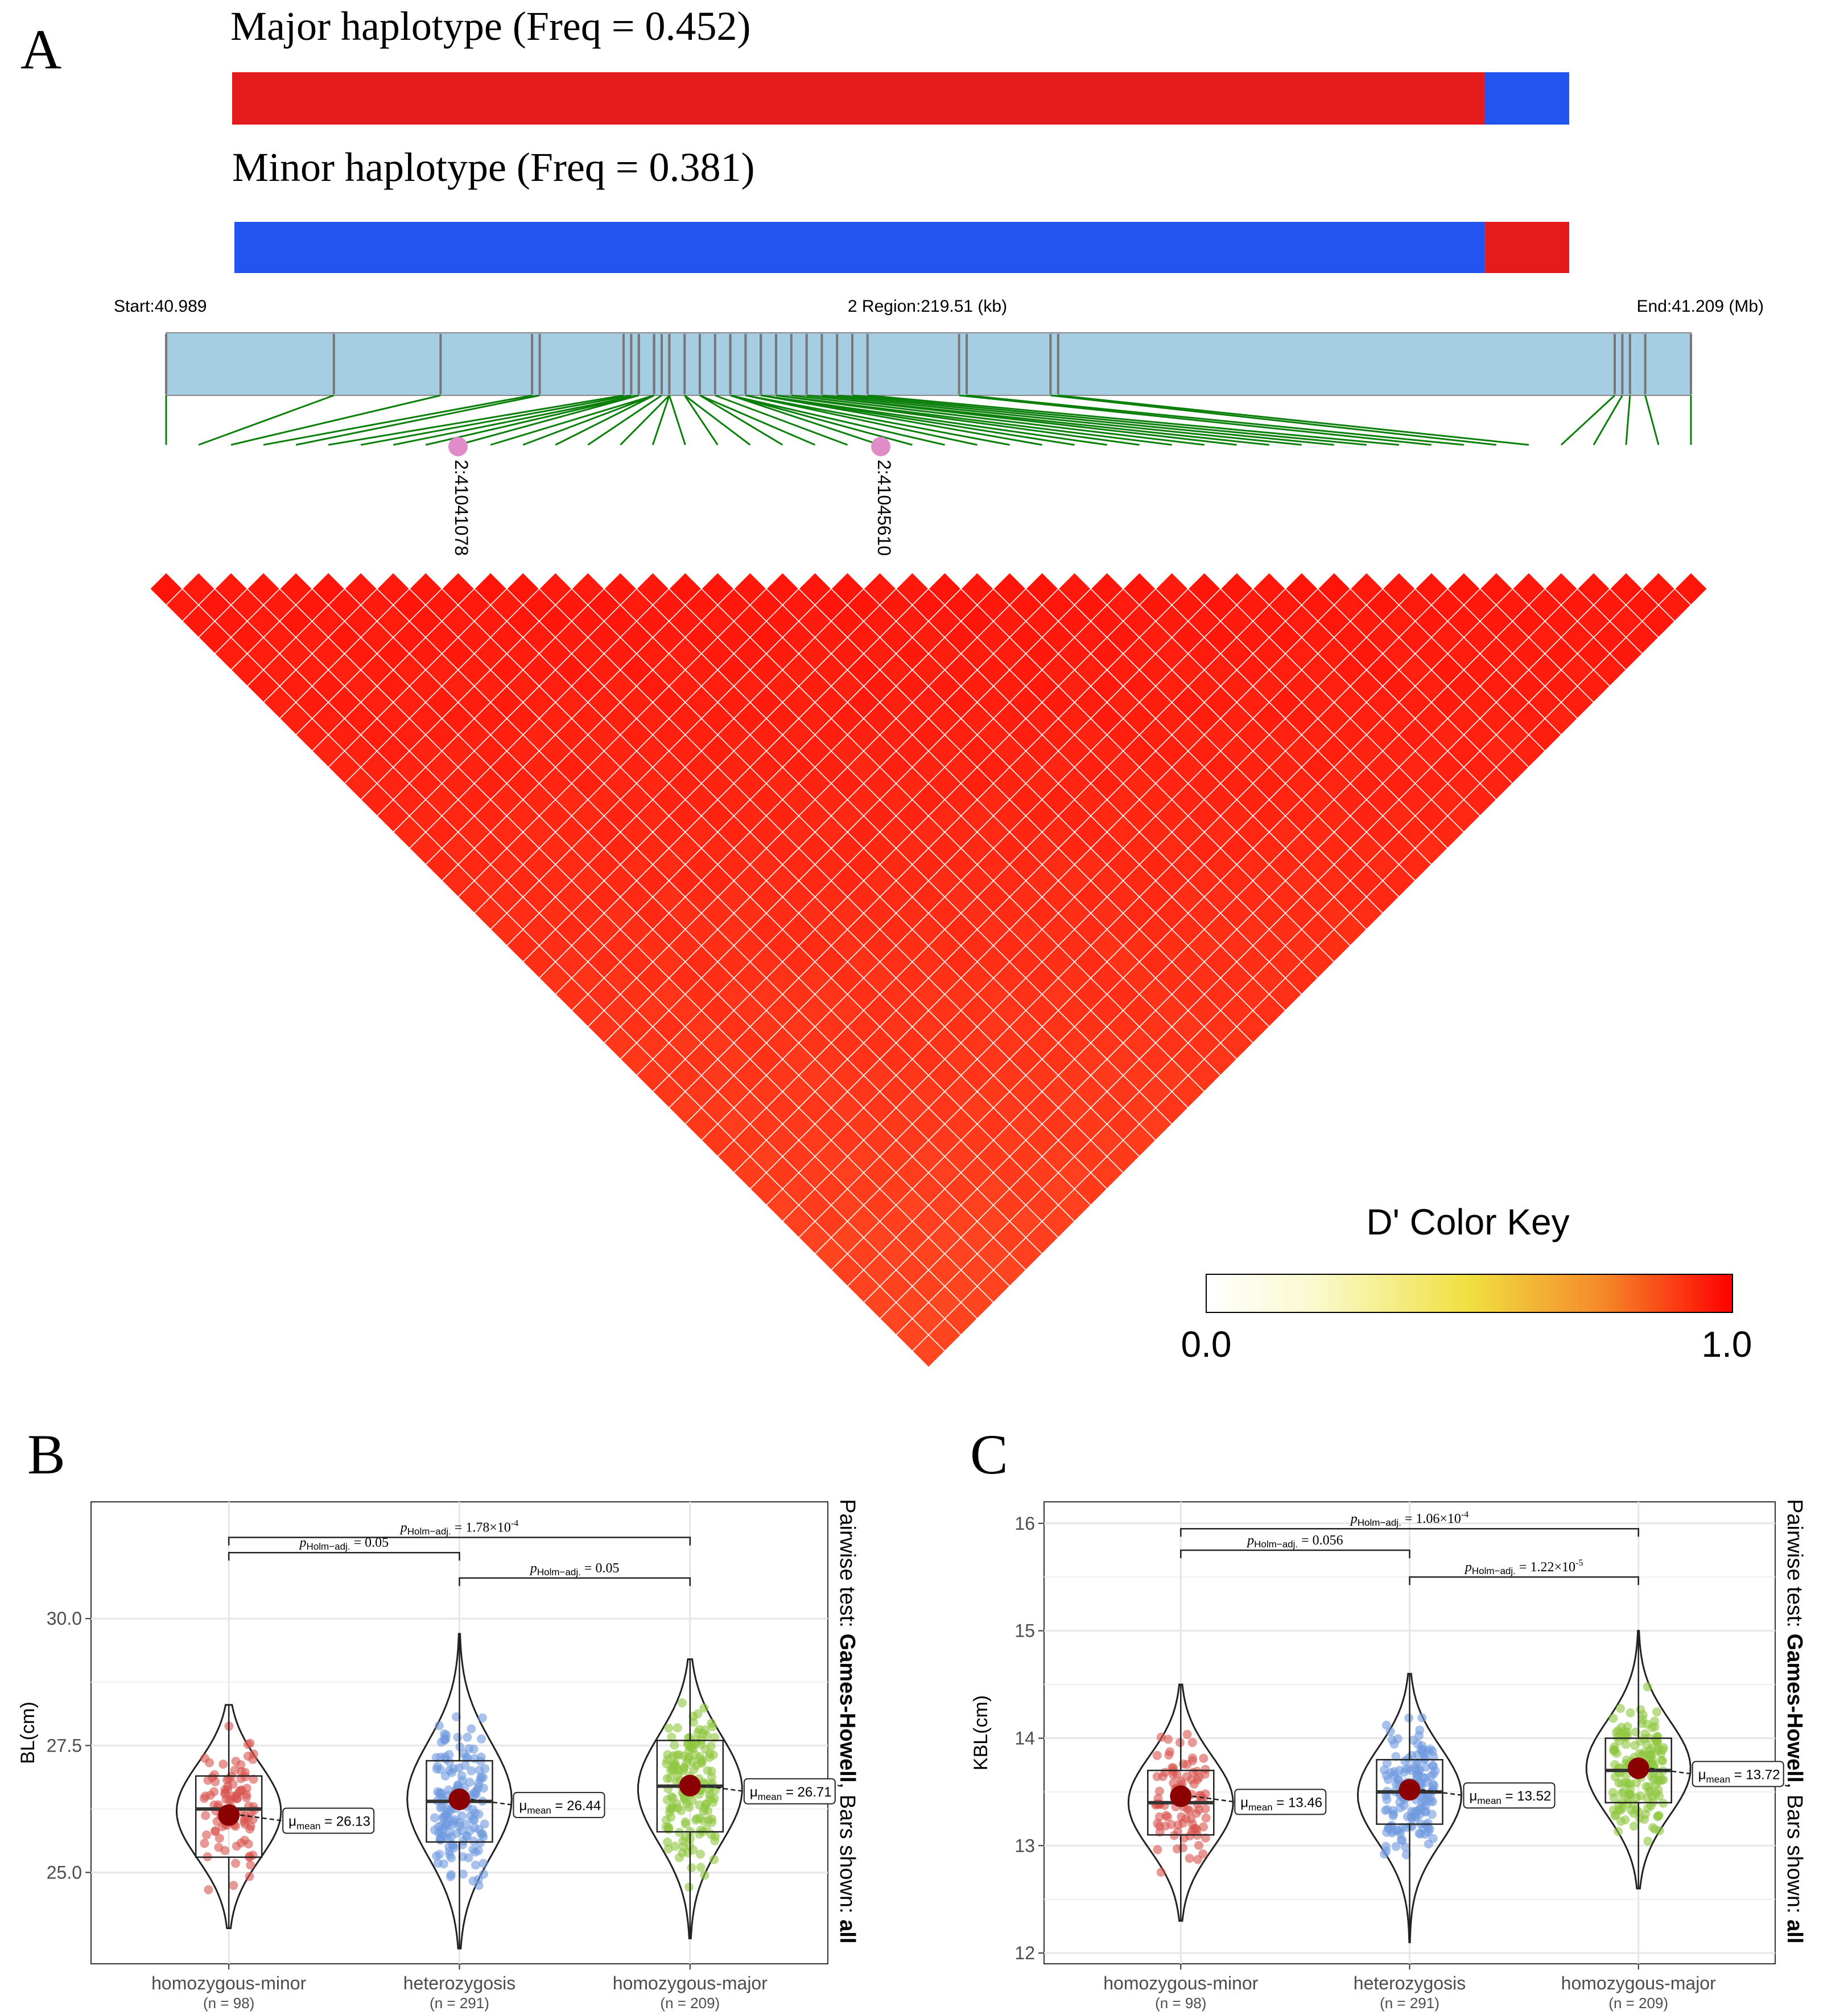 The image size is (1848, 2015). Describe the element at coordinates (460, 2003) in the screenshot. I see `x-tick-n-label: (n = 291)` at that location.